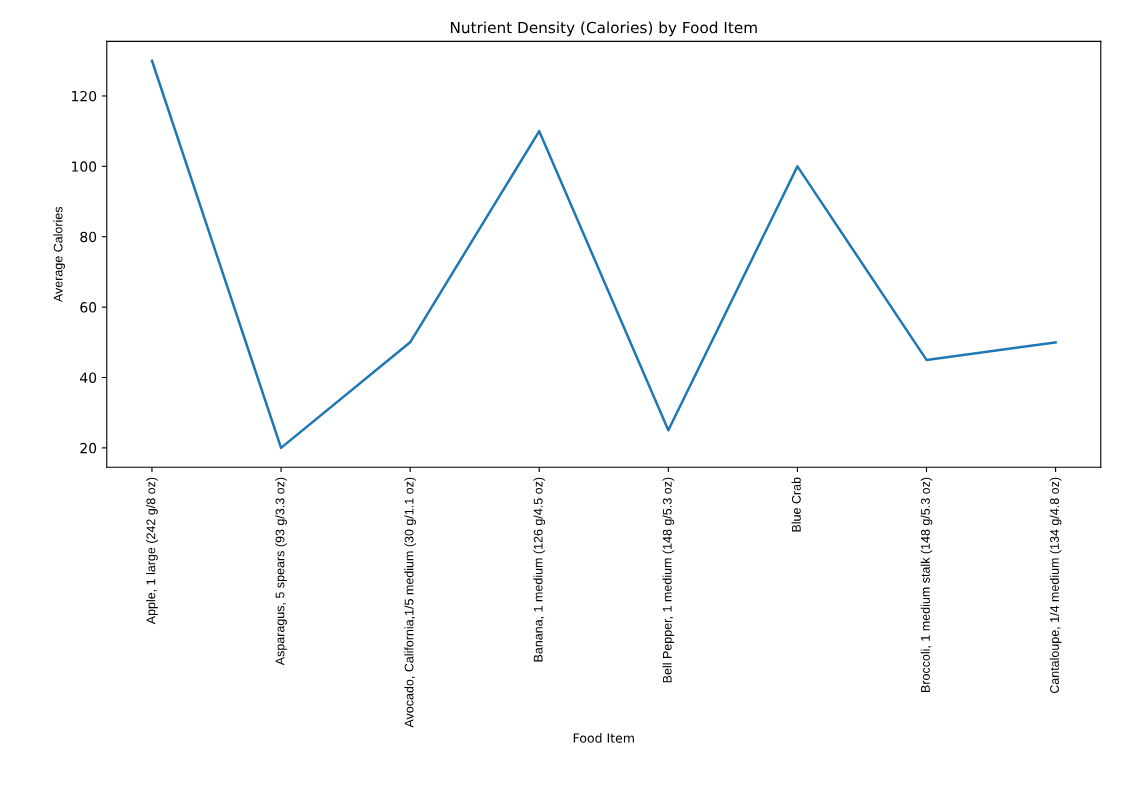 The image size is (1136, 796). What do you see at coordinates (84, 96) in the screenshot?
I see `y-tick-label: 120` at bounding box center [84, 96].